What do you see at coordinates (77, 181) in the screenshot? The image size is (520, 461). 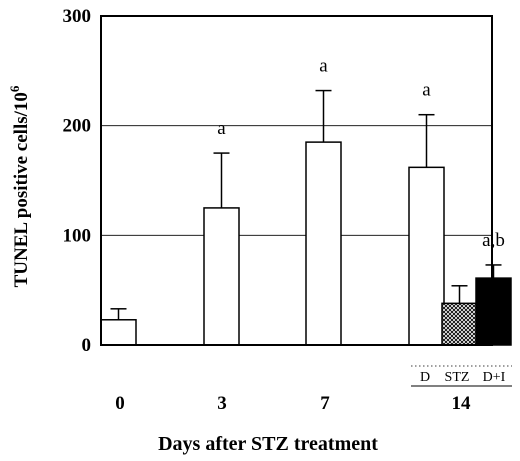 I see `y-axis-ticks: 0 100 200 300` at bounding box center [77, 181].